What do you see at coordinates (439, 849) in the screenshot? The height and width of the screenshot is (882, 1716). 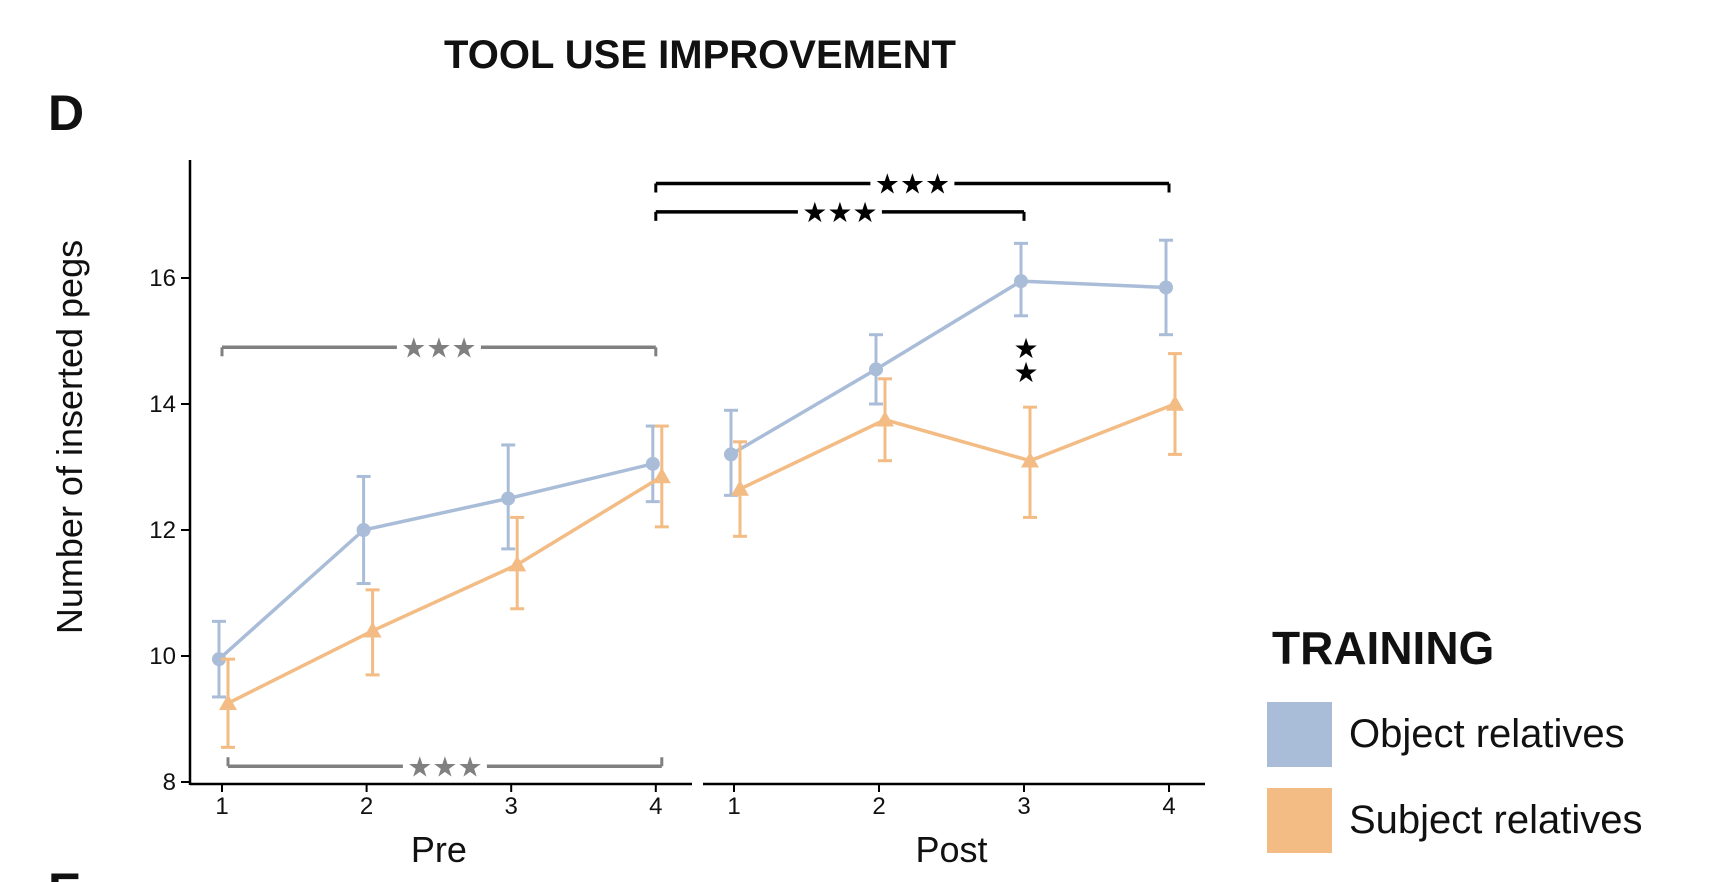 I see `facet-label-pre: Pre` at bounding box center [439, 849].